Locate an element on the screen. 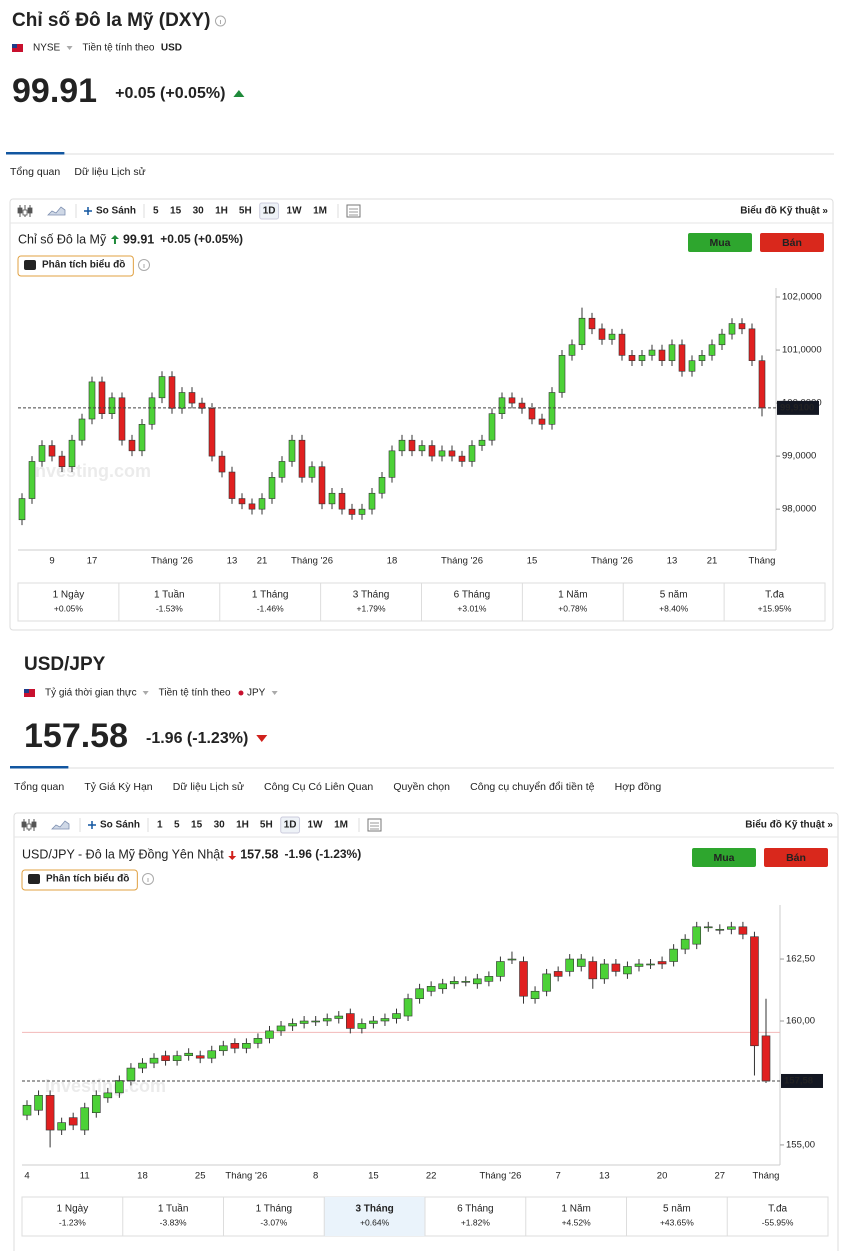  tab: Công Cụ Có Liên Quan is located at coordinates (318, 787).